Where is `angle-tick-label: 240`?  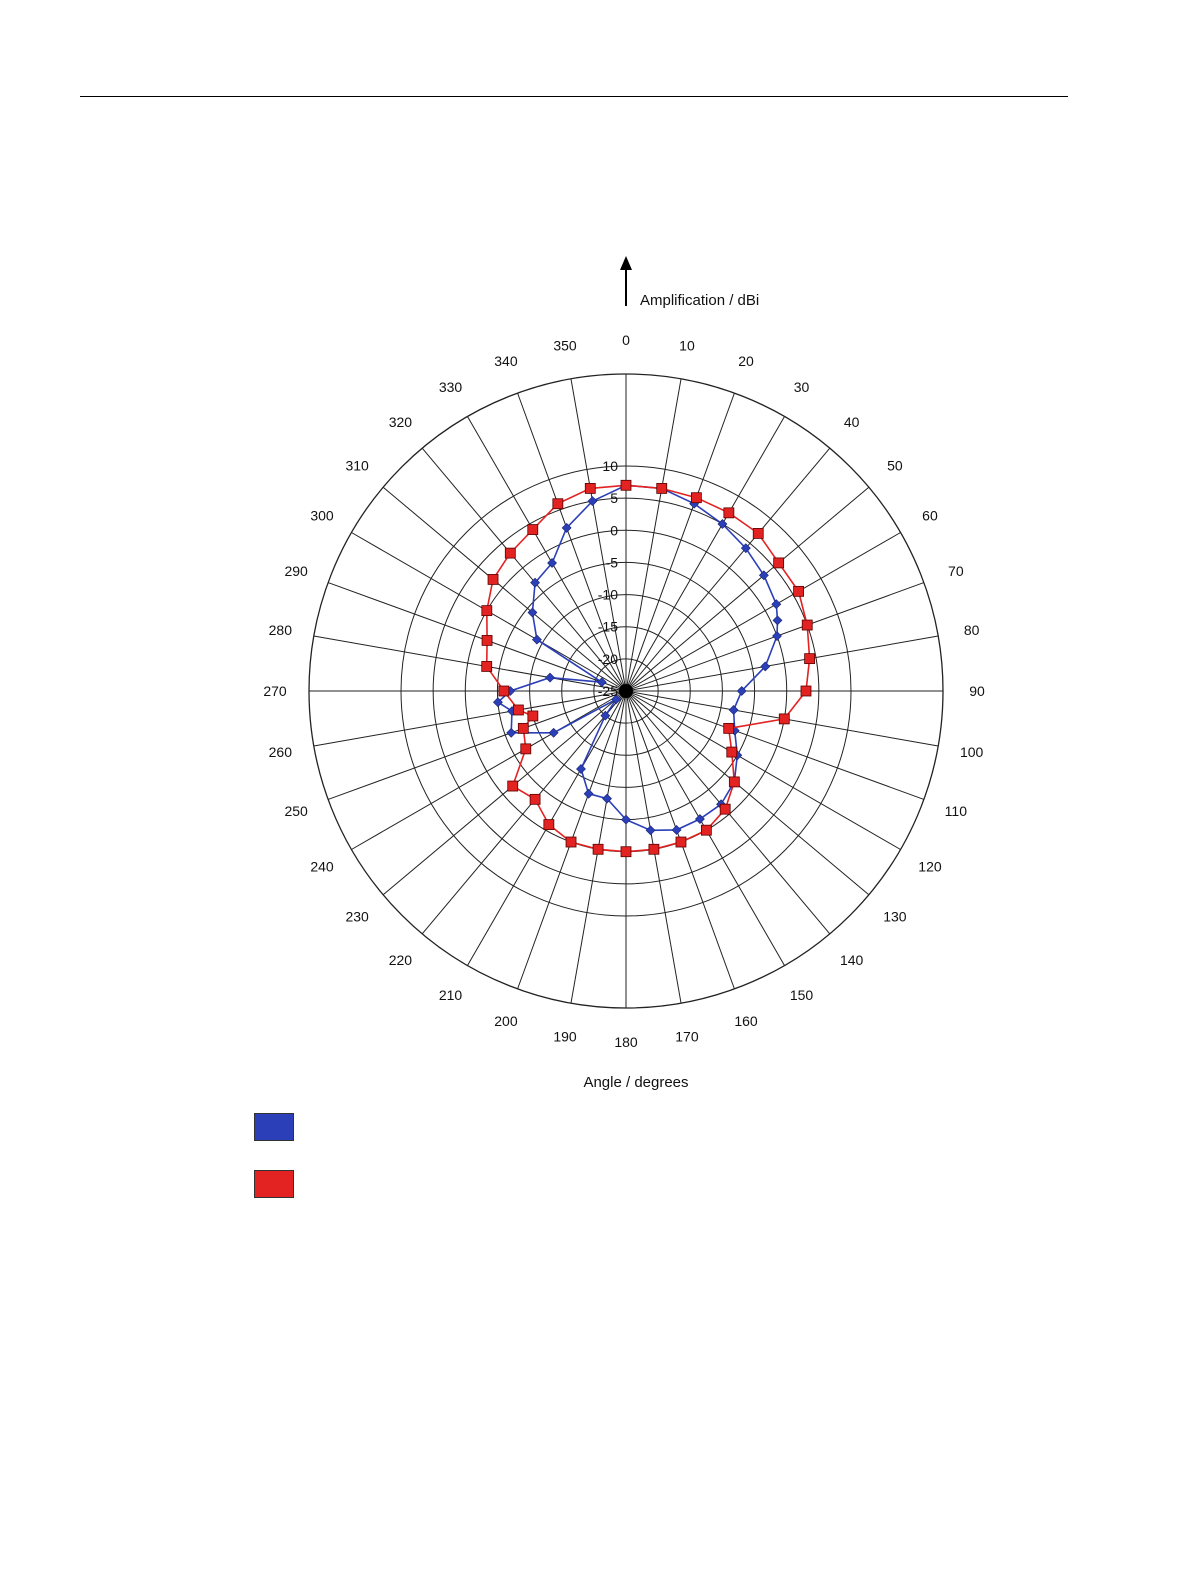
angle-tick-label: 240 is located at coordinates (322, 867).